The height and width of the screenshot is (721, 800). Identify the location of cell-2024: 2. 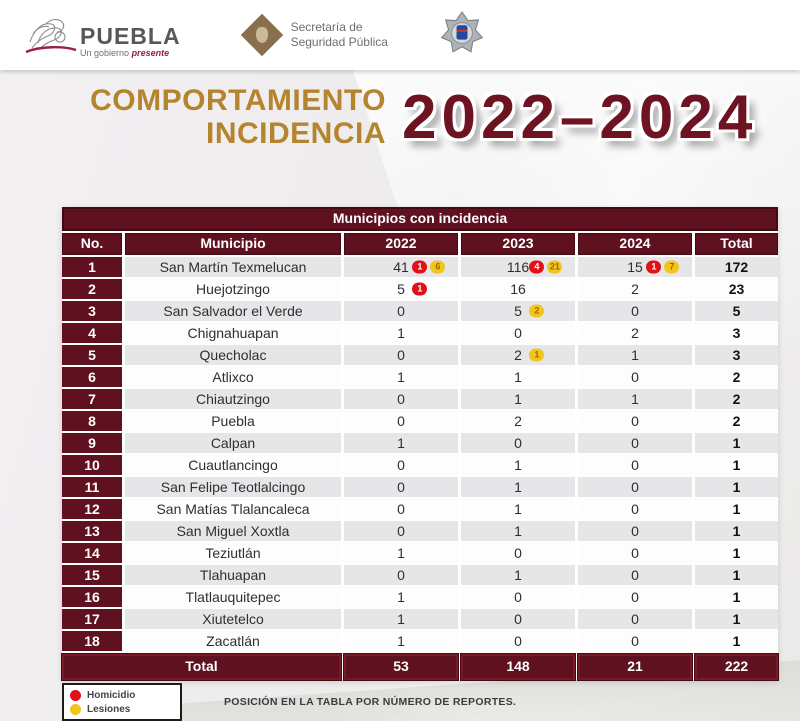
(635, 289).